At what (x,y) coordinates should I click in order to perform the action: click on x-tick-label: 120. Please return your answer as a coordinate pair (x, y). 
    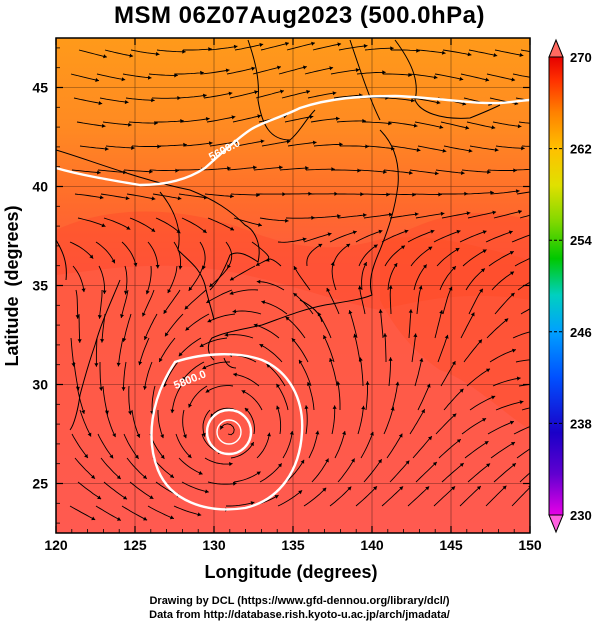
    Looking at the image, I should click on (56, 545).